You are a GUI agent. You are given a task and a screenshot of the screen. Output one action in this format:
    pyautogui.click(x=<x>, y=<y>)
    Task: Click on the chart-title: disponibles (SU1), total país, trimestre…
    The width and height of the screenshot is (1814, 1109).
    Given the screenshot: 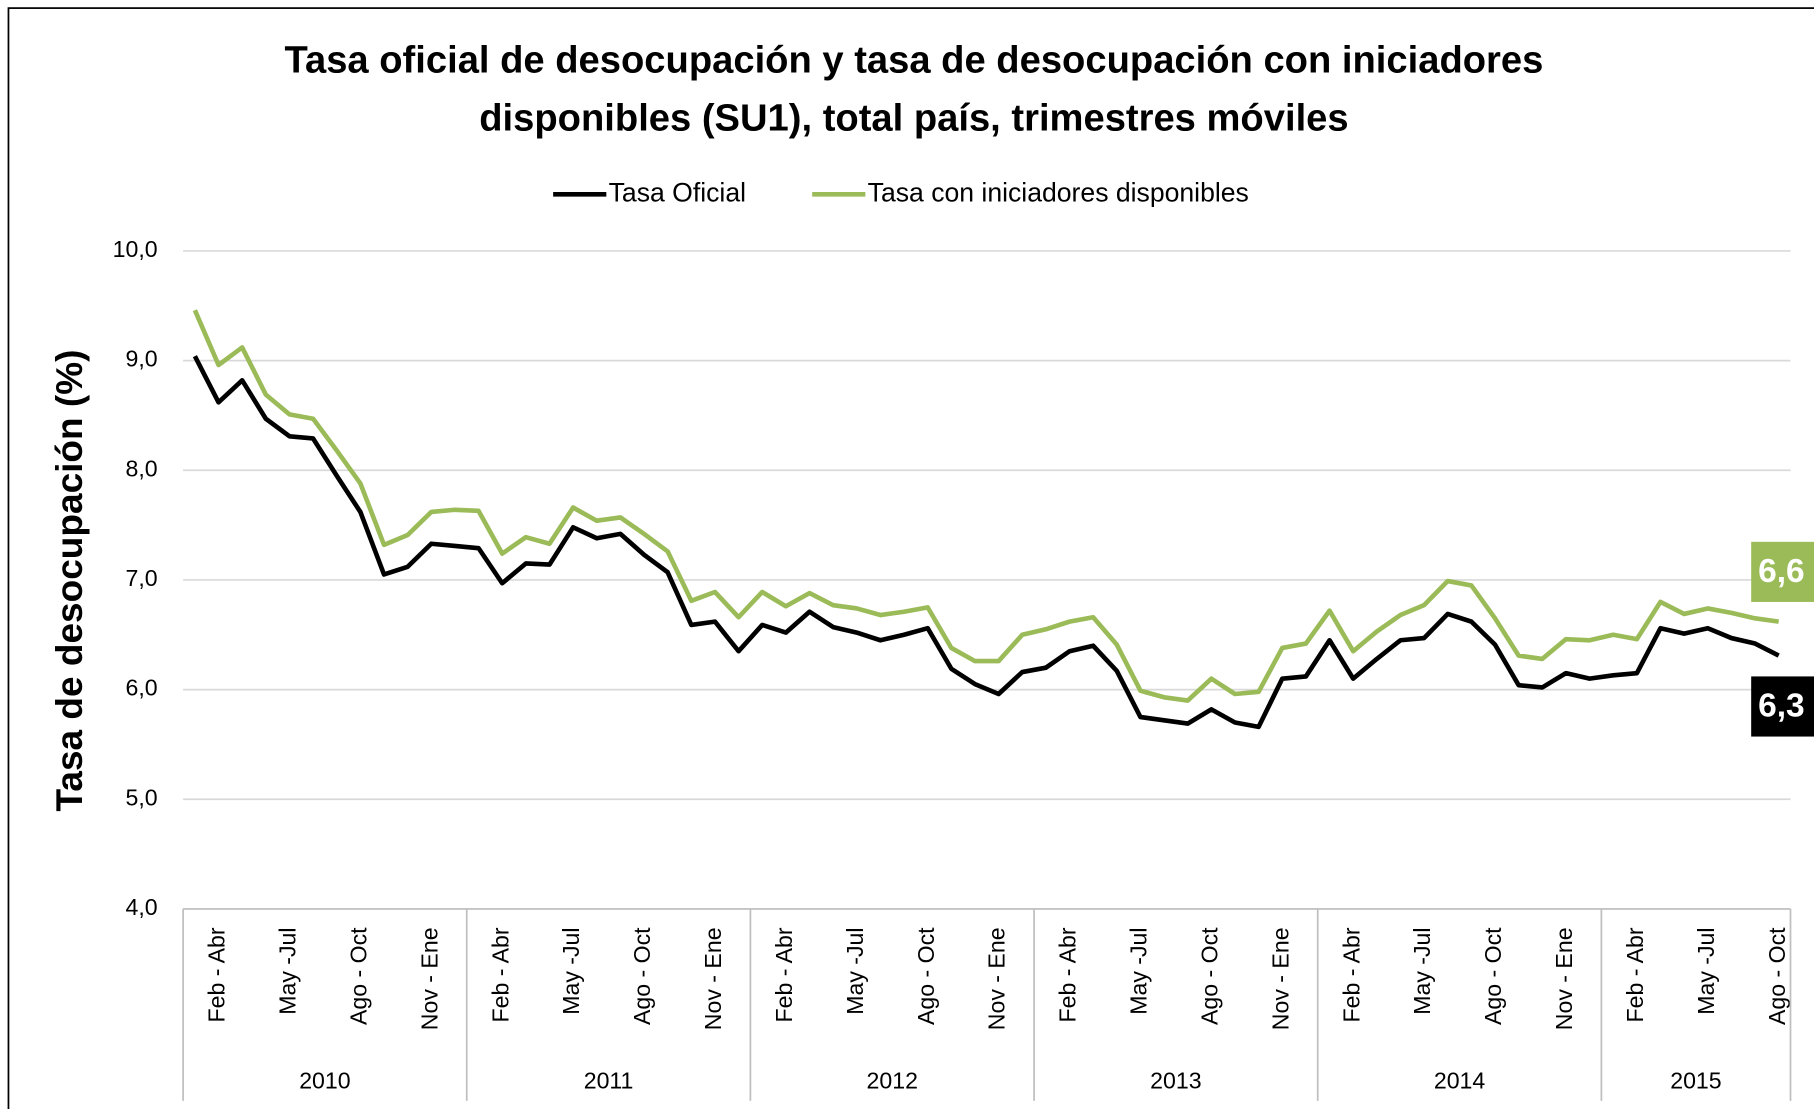 What is the action you would take?
    pyautogui.click(x=913, y=117)
    